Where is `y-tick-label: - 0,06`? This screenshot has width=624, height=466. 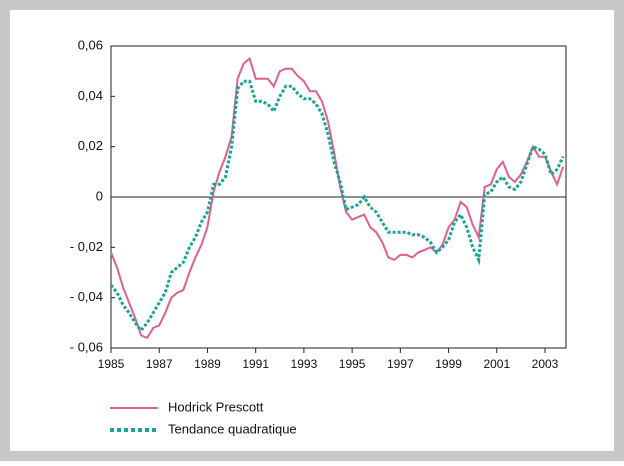
y-tick-label: - 0,06 is located at coordinates (86, 346).